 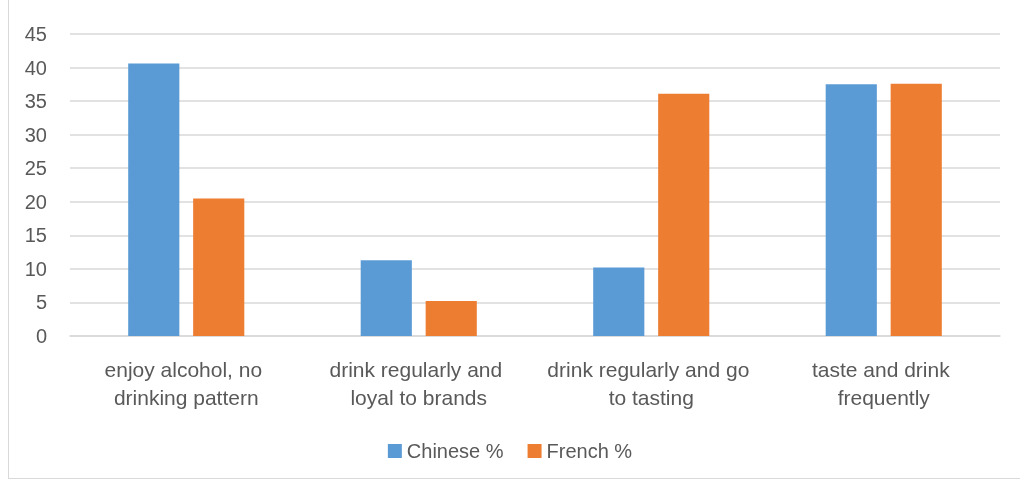 I want to click on x-tick-label: drink regularly and loyal to brands, so click(x=419, y=383).